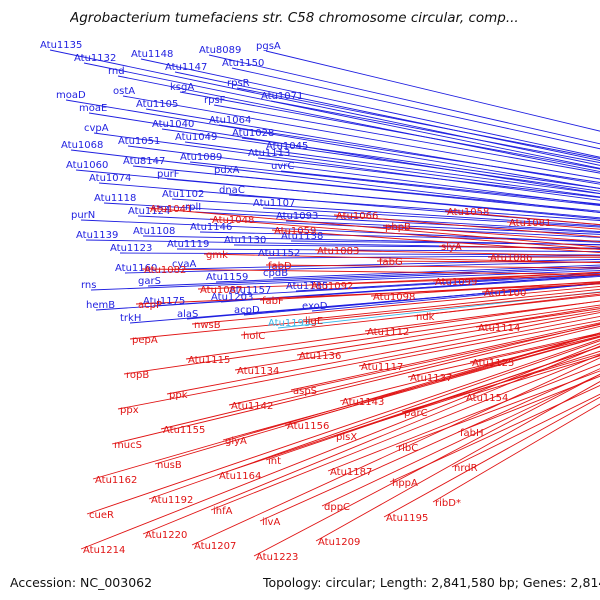 Image resolution: width=600 pixels, height=600 pixels. I want to click on gene-label-reverse: cueR, so click(101, 515).